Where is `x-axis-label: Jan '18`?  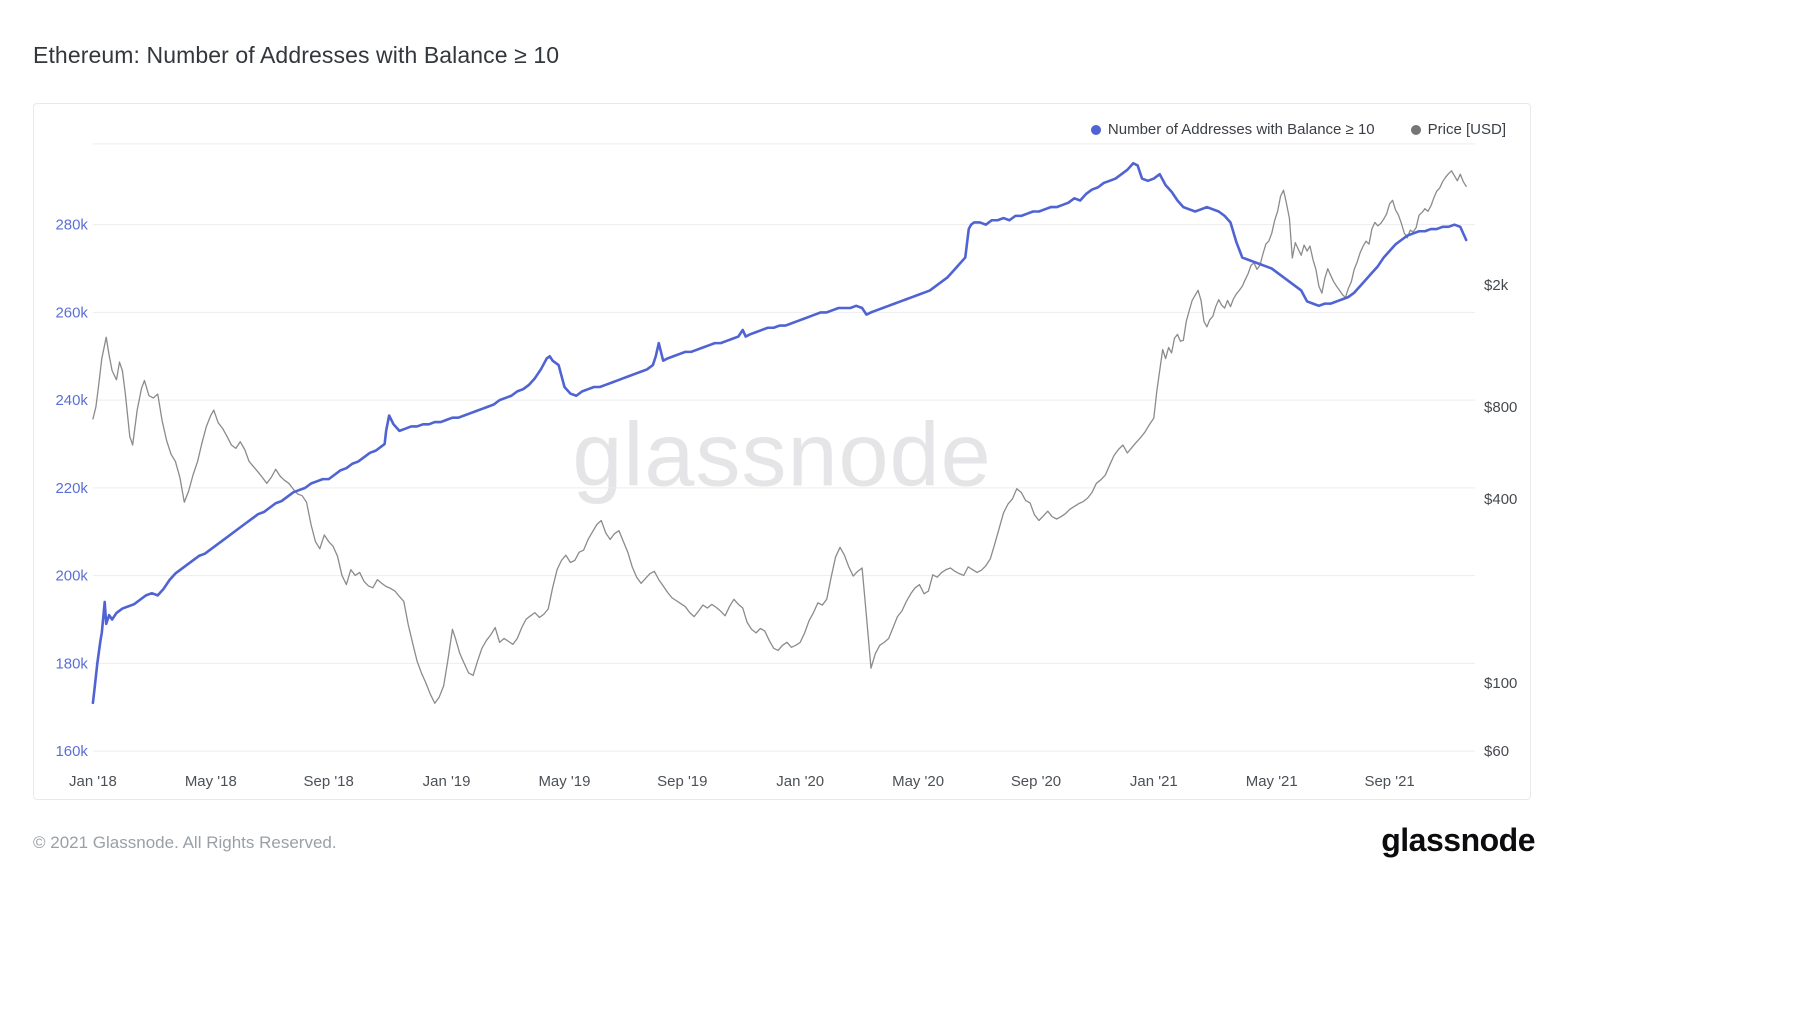 x-axis-label: Jan '18 is located at coordinates (93, 781).